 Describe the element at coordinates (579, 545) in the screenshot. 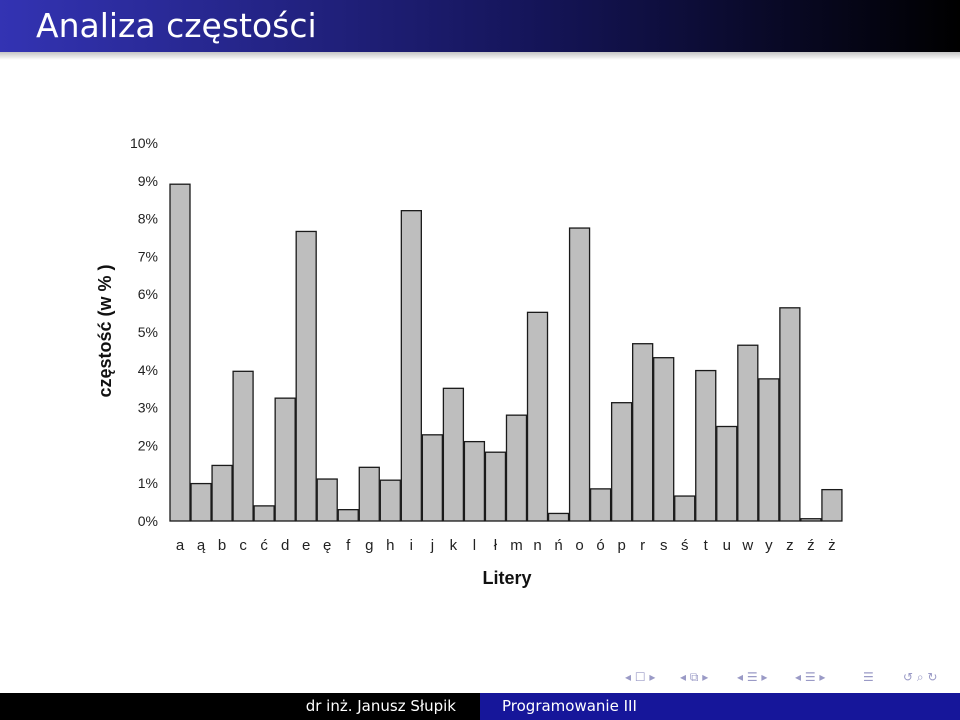

I see `x-tick-label: o` at that location.